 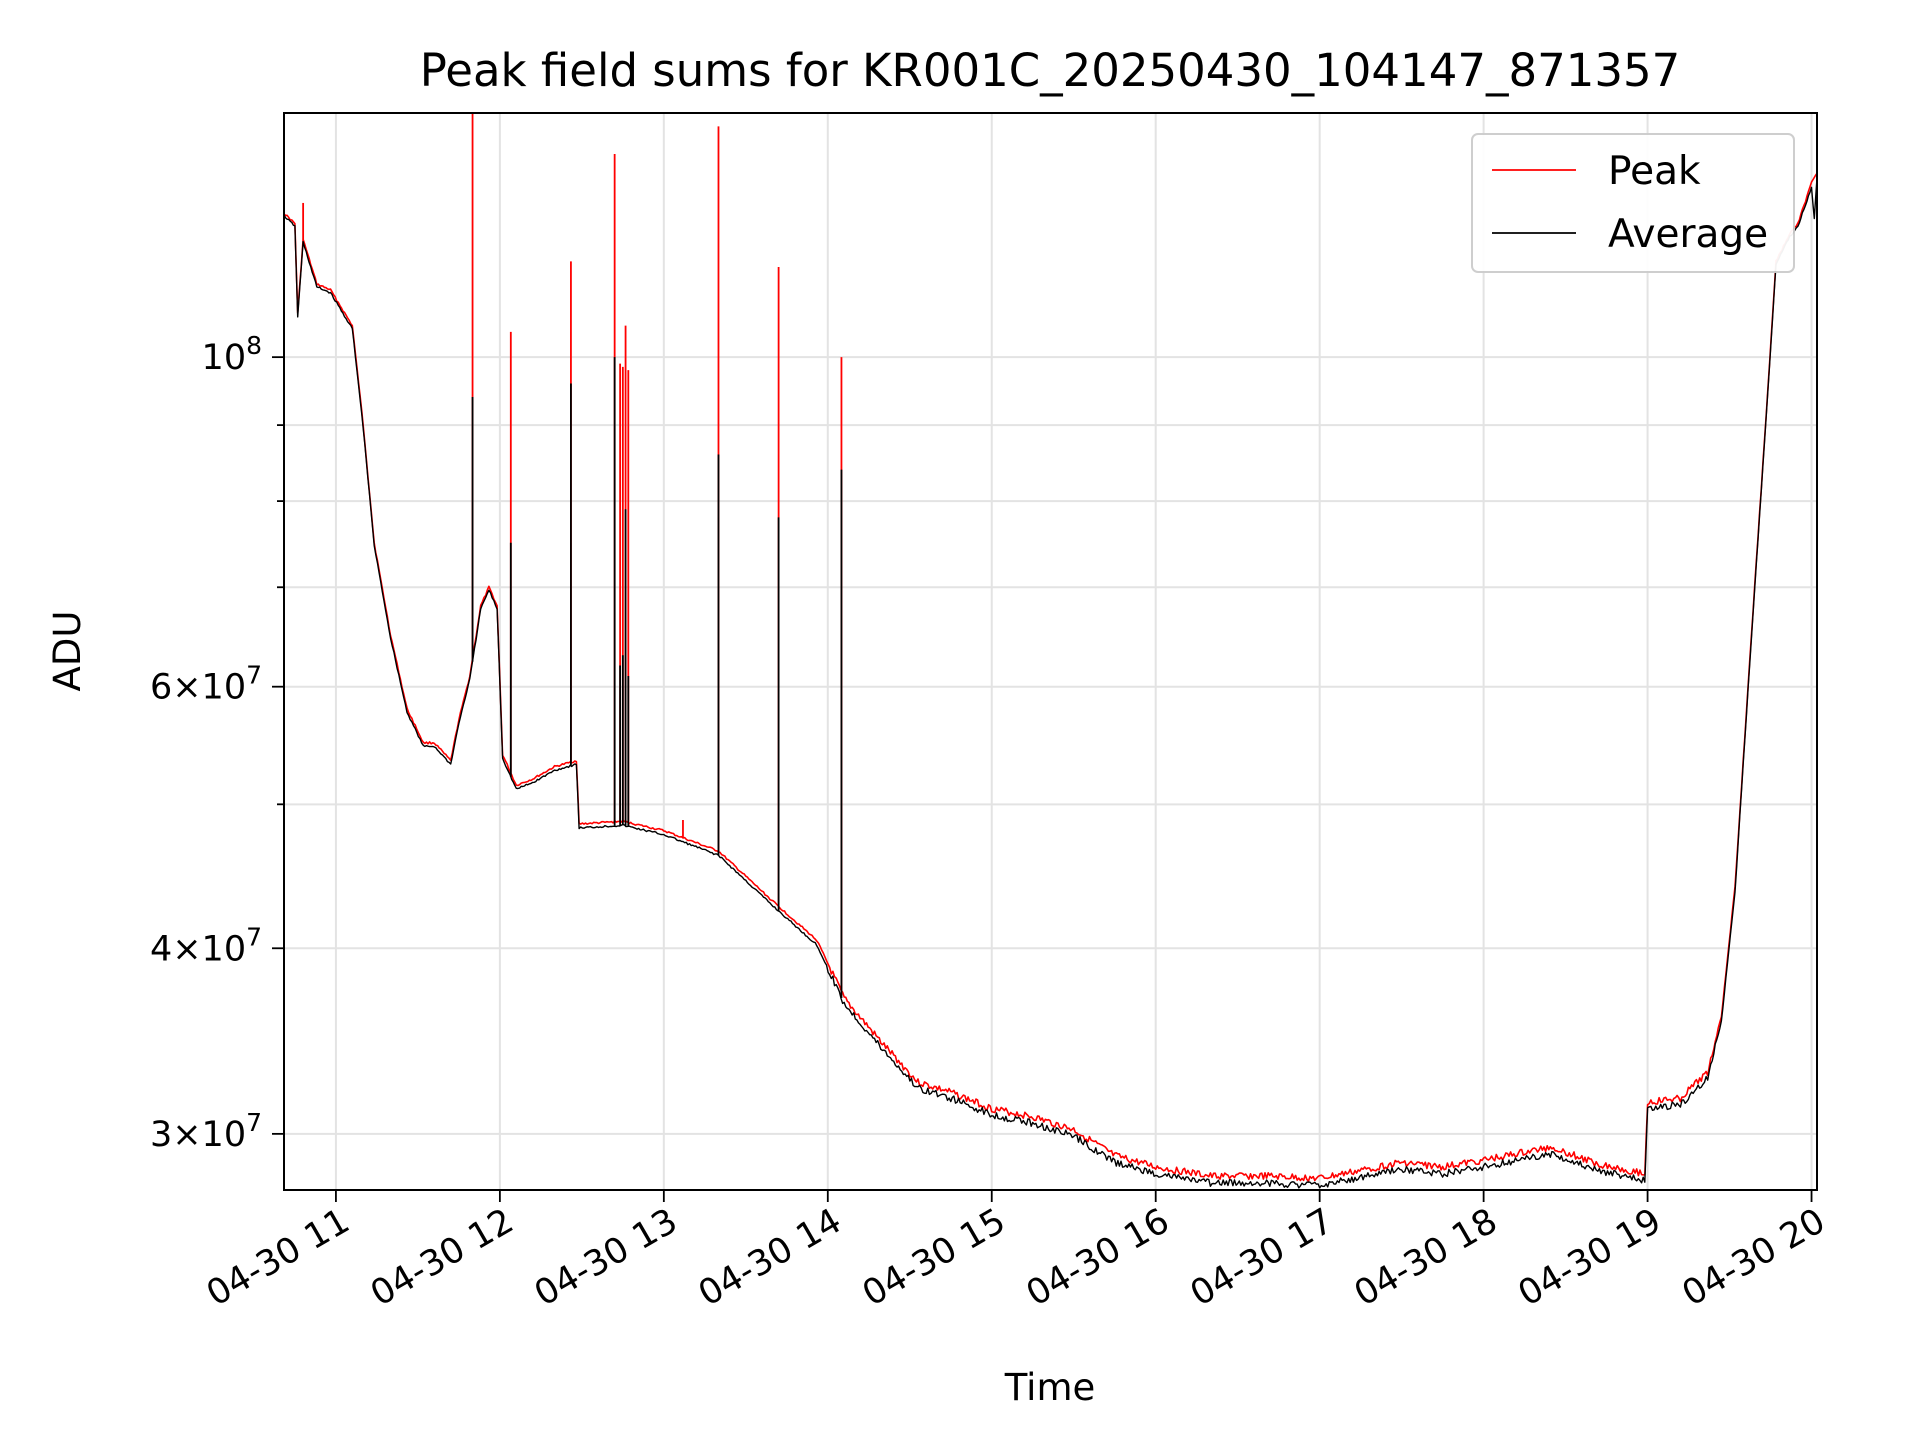 I want to click on legend-label-peak: Peak, so click(x=1654, y=171).